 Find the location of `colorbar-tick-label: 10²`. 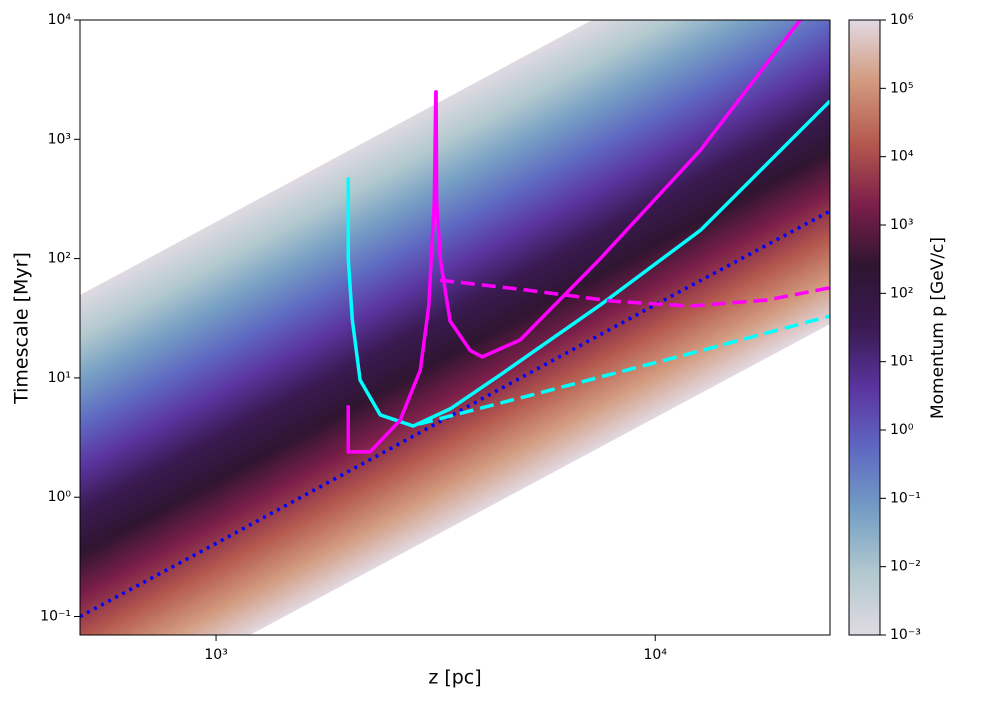

colorbar-tick-label: 10² is located at coordinates (901, 293).